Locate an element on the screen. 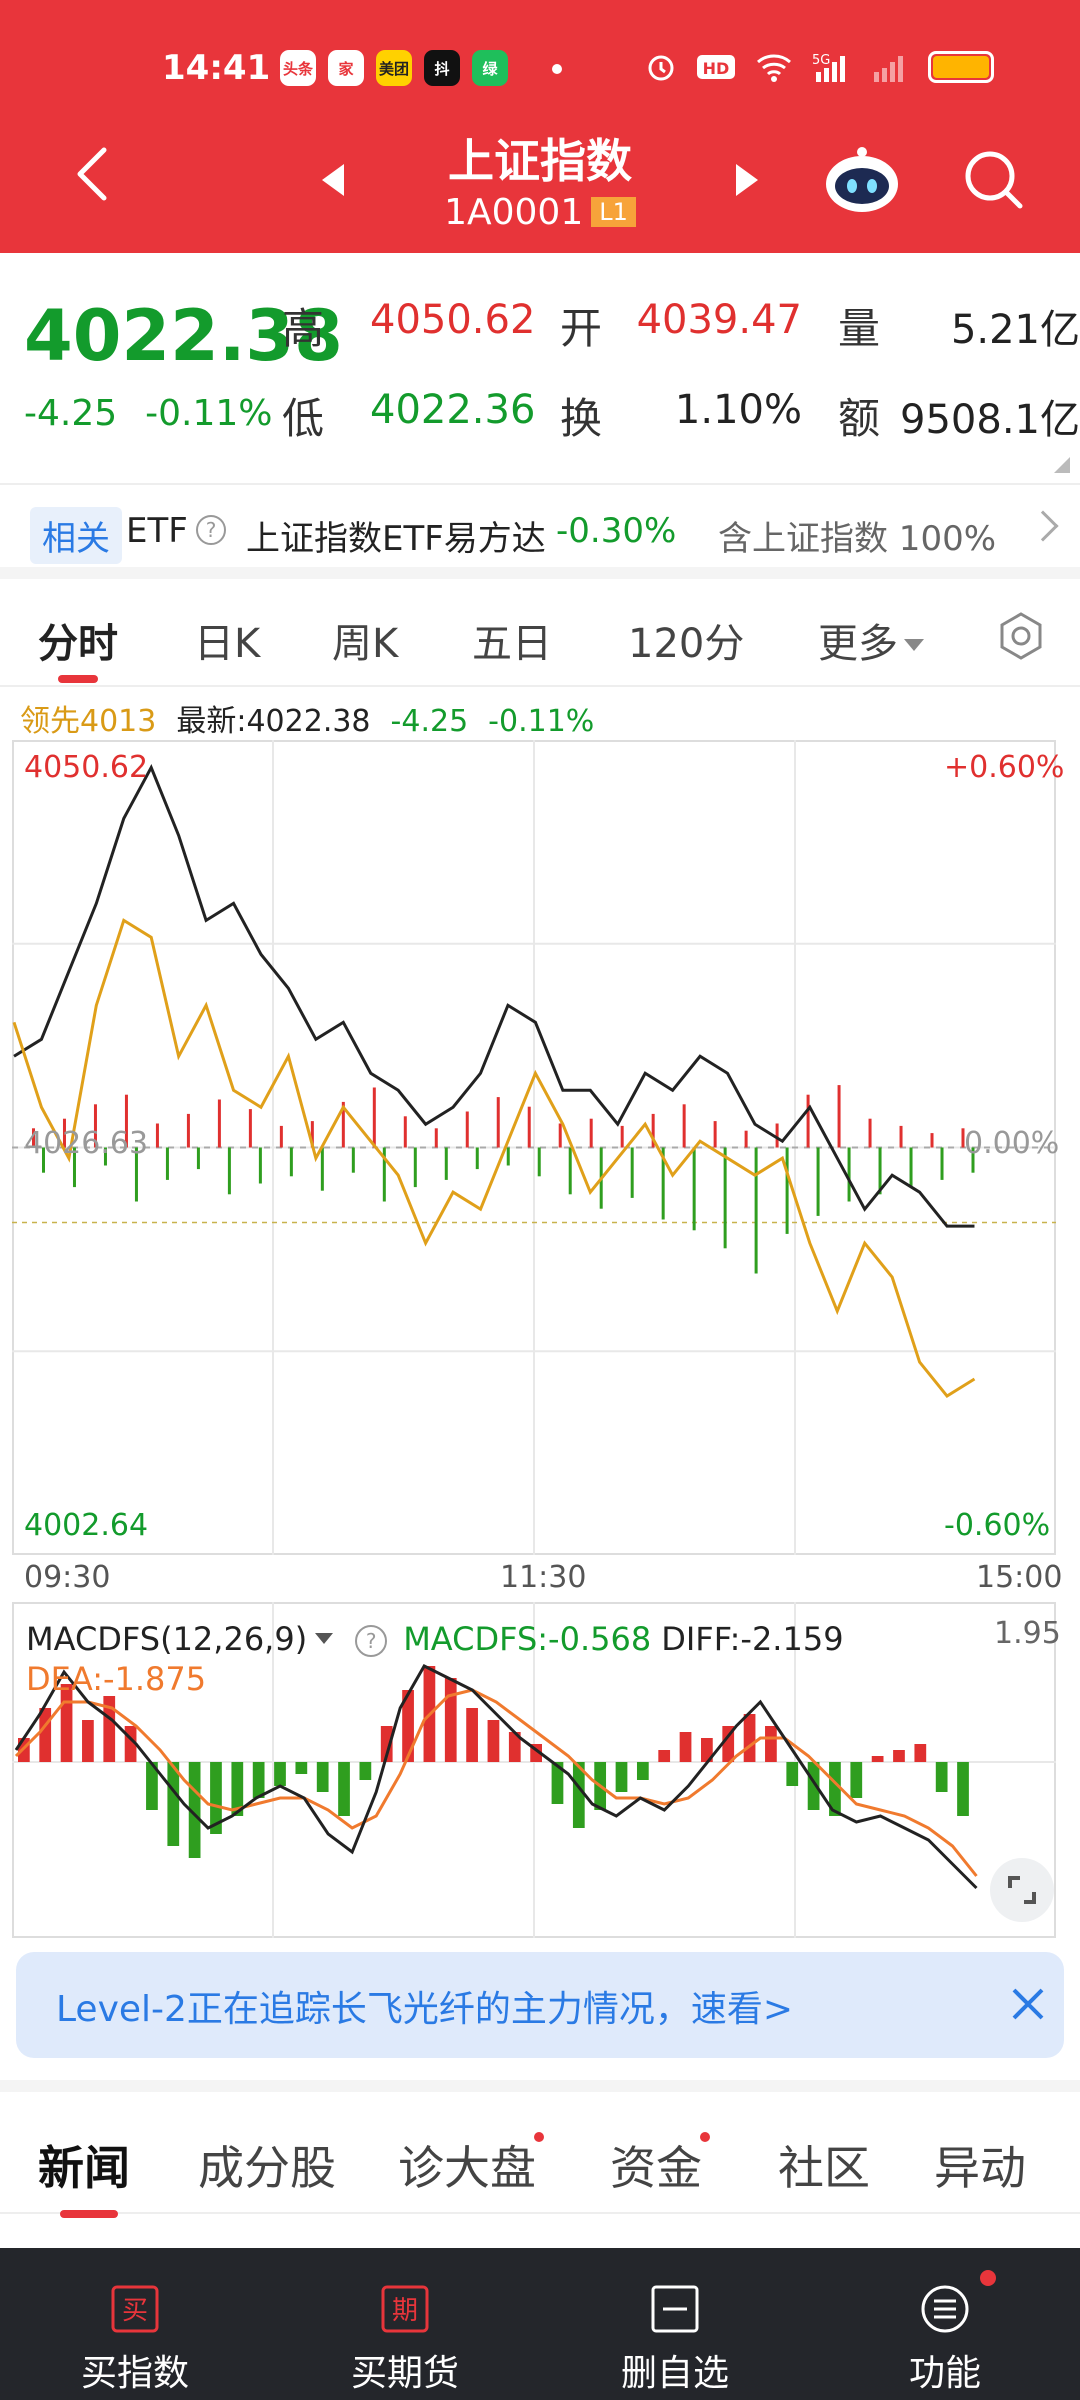  previous-index-icon is located at coordinates (333, 180).